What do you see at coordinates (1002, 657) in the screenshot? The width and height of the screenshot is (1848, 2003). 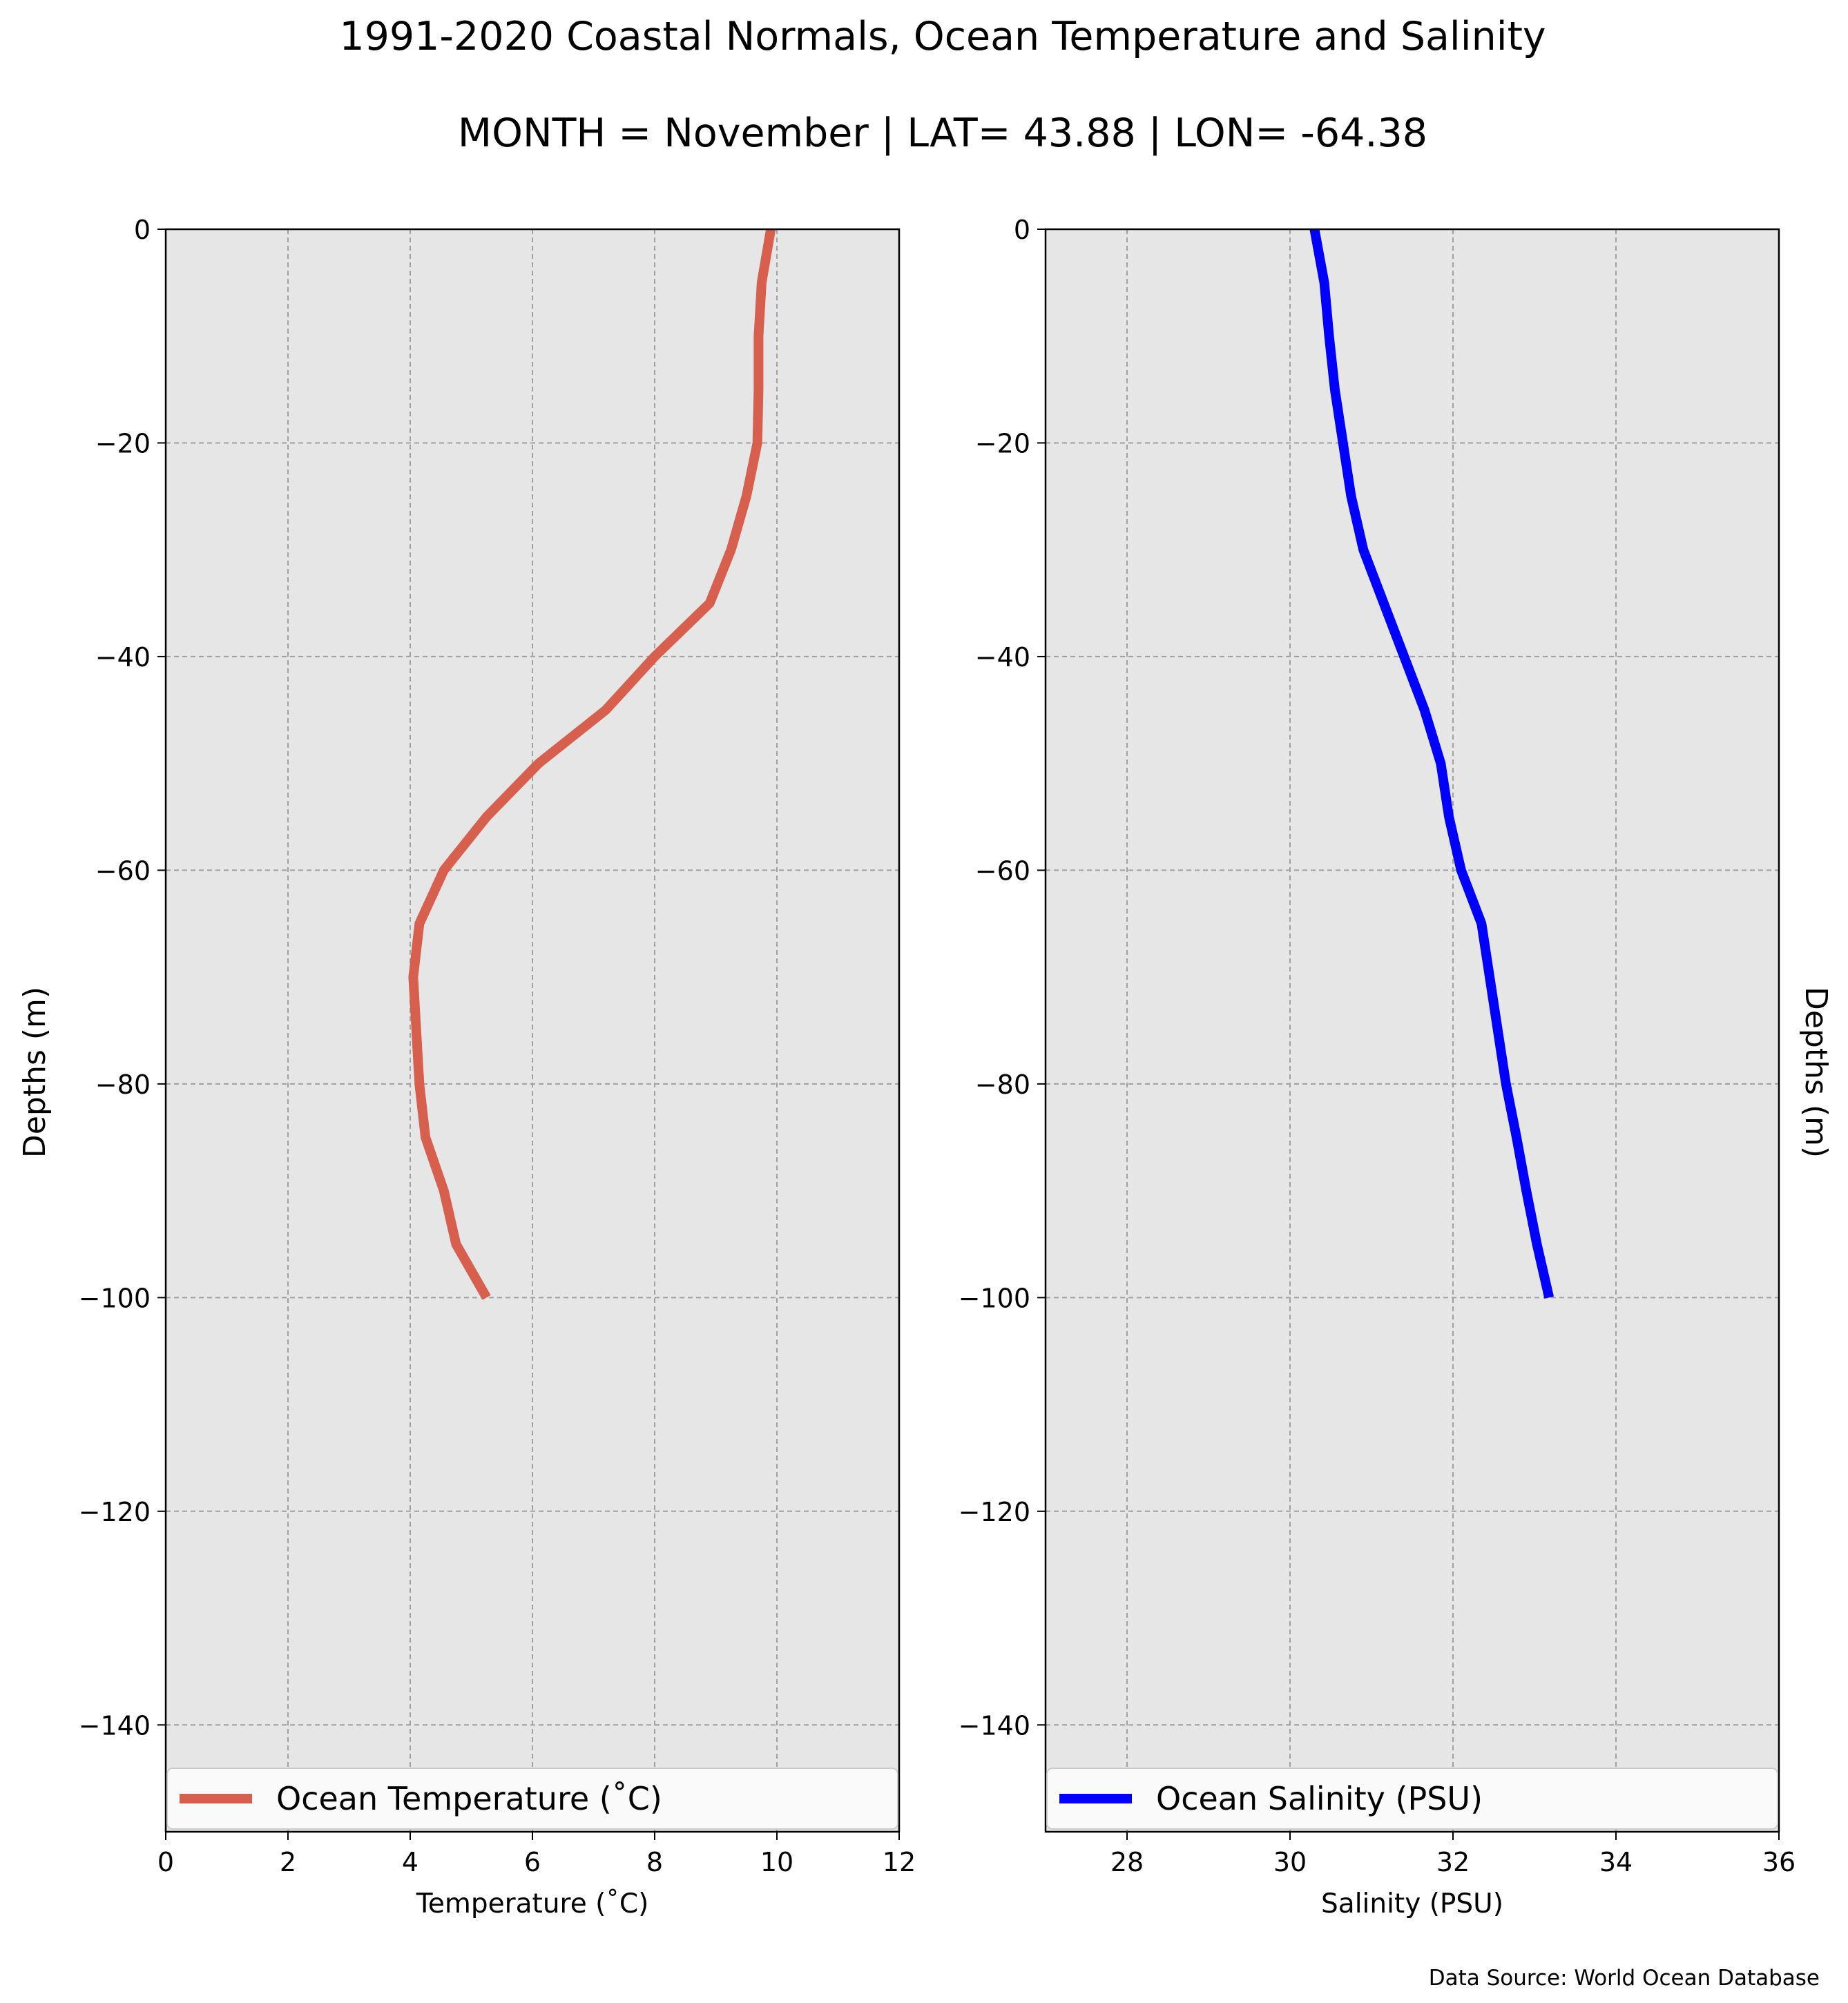 I see `salinity-y-tick-label: −40` at bounding box center [1002, 657].